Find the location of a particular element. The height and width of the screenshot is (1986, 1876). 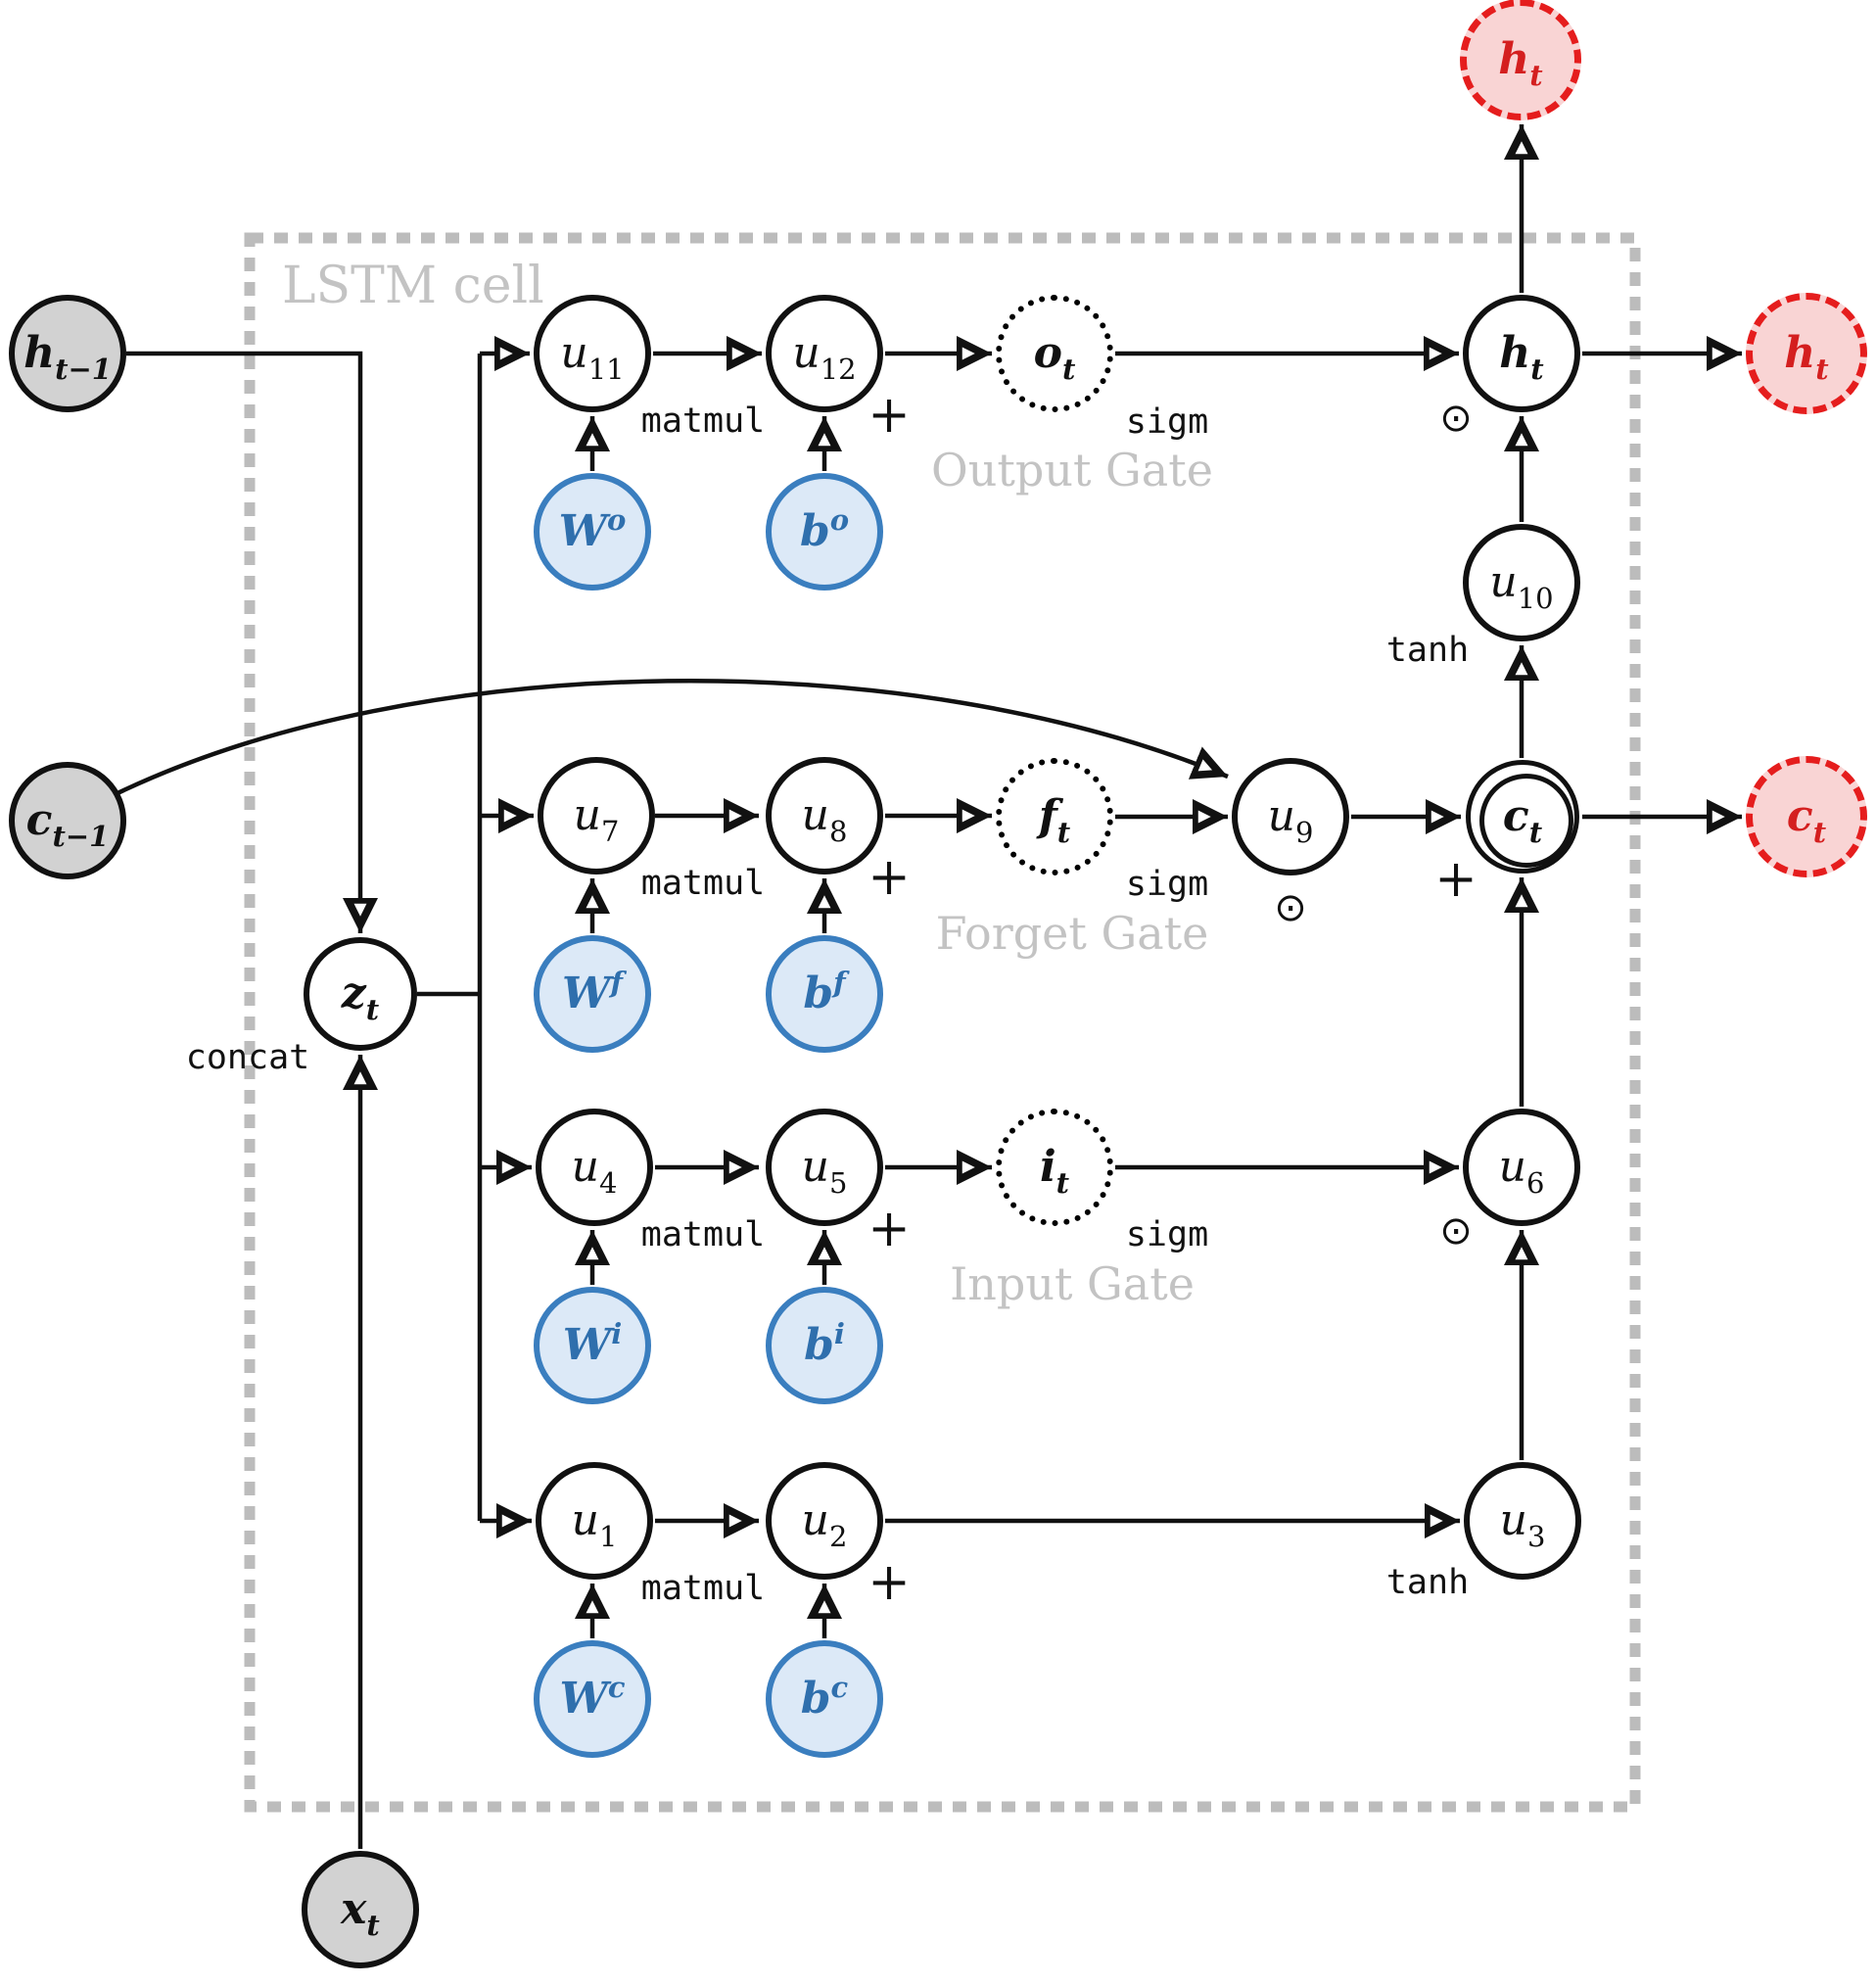

node-b-o-label: bo is located at coordinates (825, 529).